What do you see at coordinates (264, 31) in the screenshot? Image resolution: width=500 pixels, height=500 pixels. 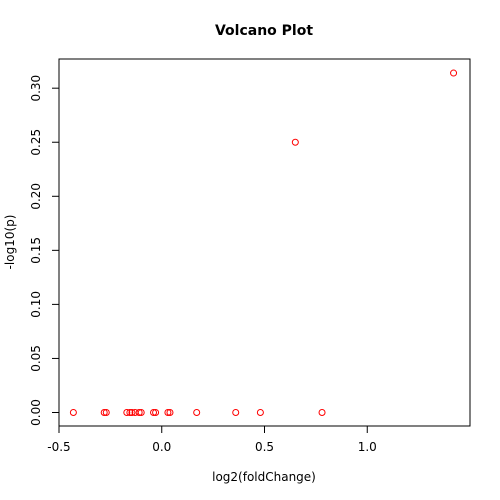 I see `chart-title: Volcano Plot` at bounding box center [264, 31].